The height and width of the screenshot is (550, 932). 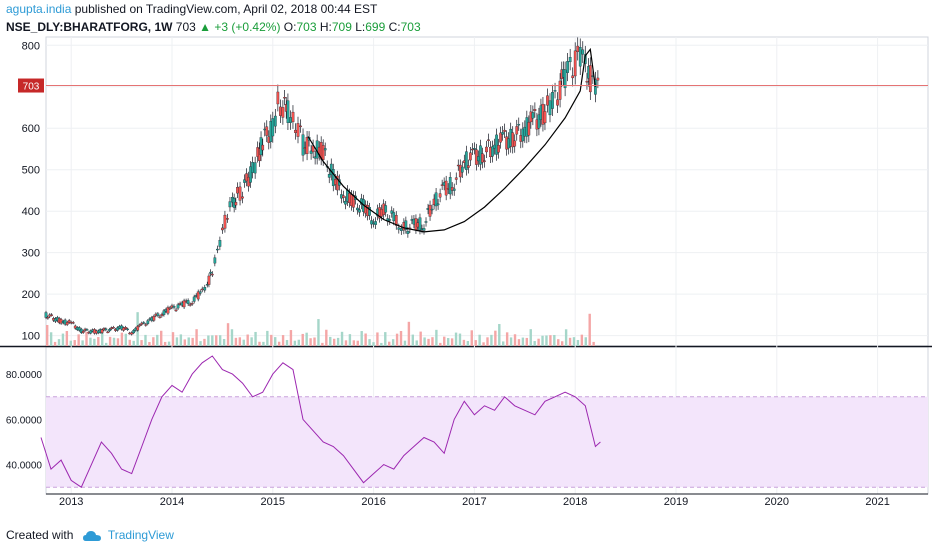 I want to click on last-price-label-bg, so click(x=31, y=85).